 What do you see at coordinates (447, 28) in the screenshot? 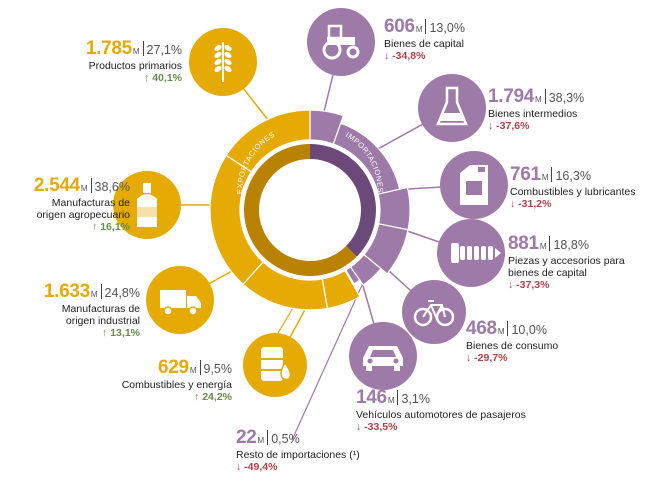
I see `import-share: 13,0%` at bounding box center [447, 28].